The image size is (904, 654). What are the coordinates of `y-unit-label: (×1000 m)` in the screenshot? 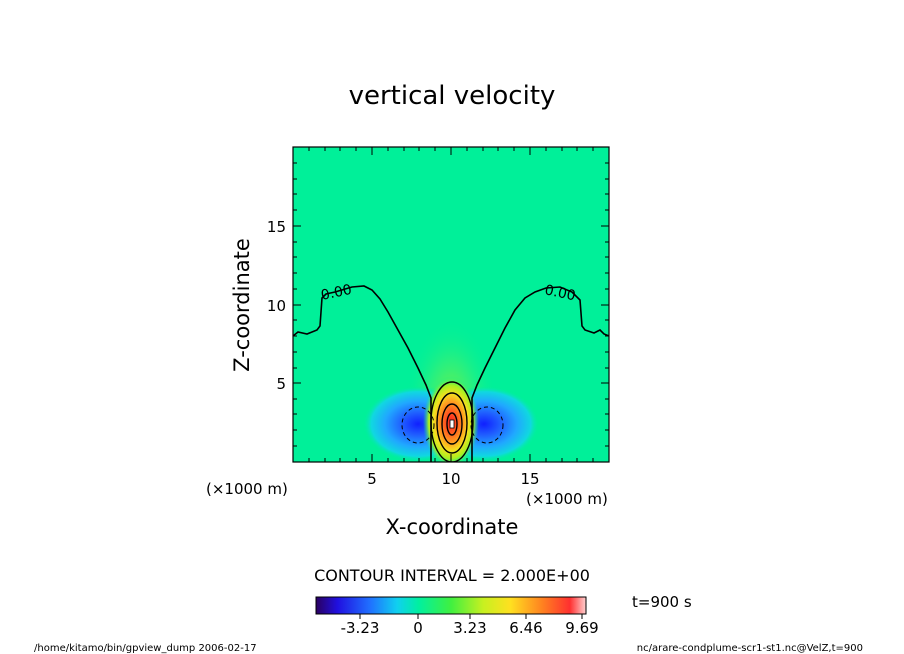 It's located at (247, 489).